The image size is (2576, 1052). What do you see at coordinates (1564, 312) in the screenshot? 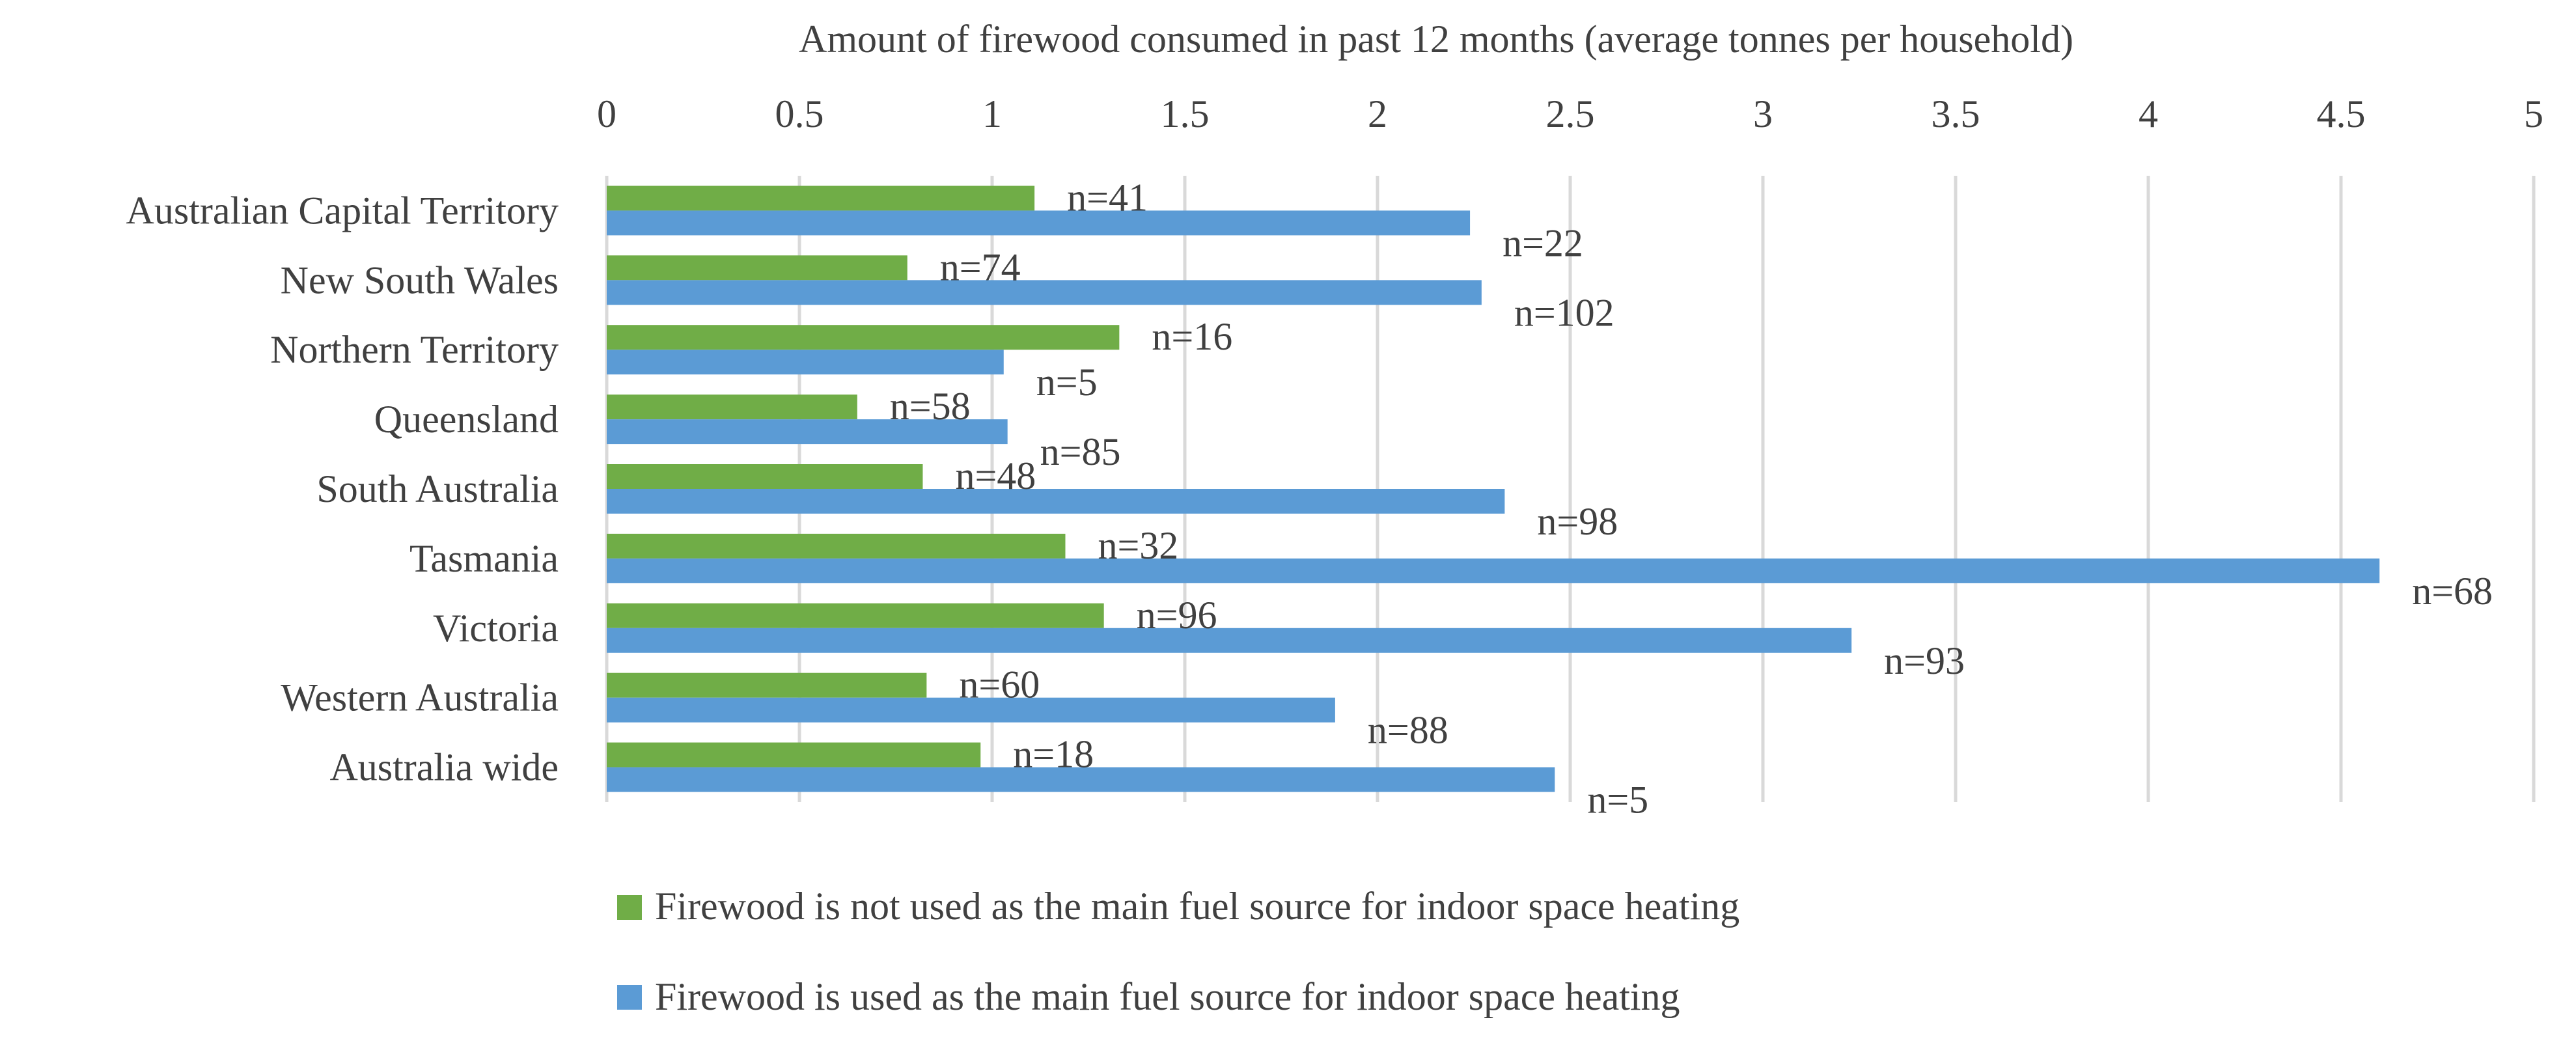
I see `data-label-series-2: n=102` at bounding box center [1564, 312].